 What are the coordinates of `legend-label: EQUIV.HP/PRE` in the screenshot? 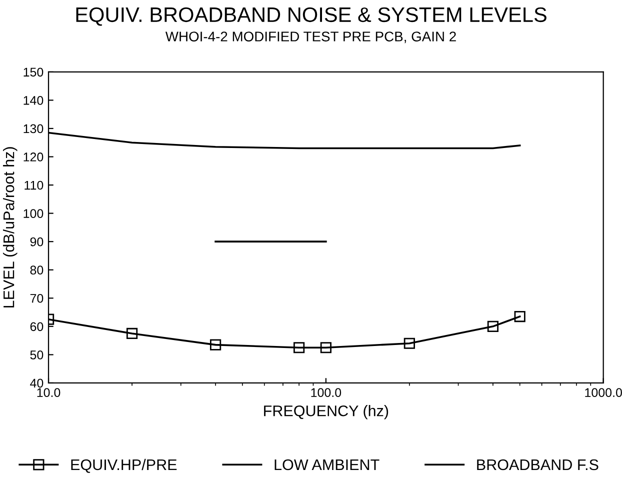 It's located at (124, 465).